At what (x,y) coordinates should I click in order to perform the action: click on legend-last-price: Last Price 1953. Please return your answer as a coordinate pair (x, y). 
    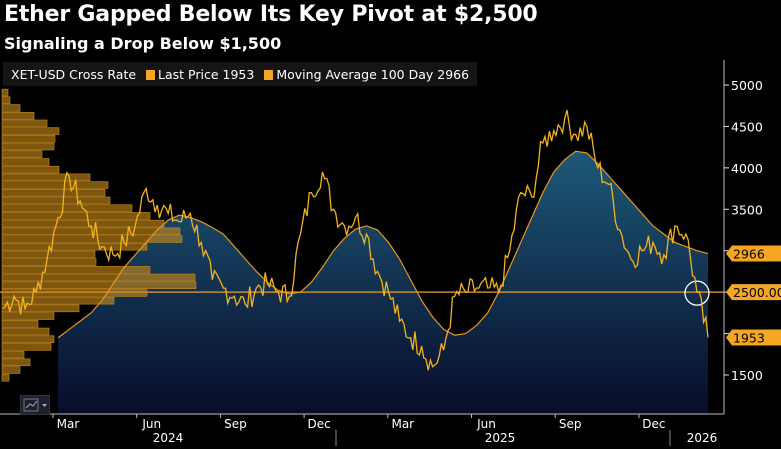
    Looking at the image, I should click on (200, 74).